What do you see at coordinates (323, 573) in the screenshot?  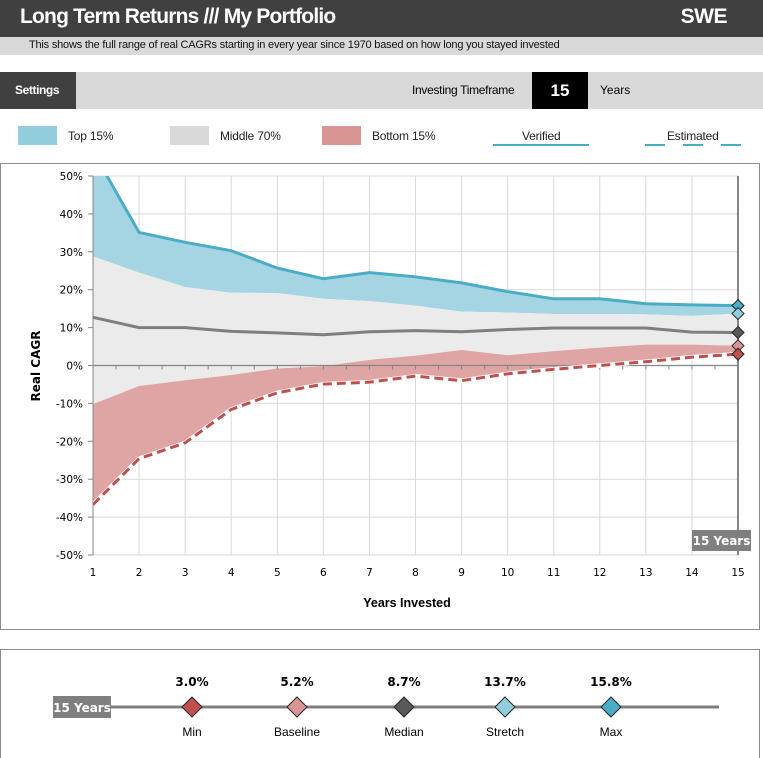 I see `x-tick-label: 6` at bounding box center [323, 573].